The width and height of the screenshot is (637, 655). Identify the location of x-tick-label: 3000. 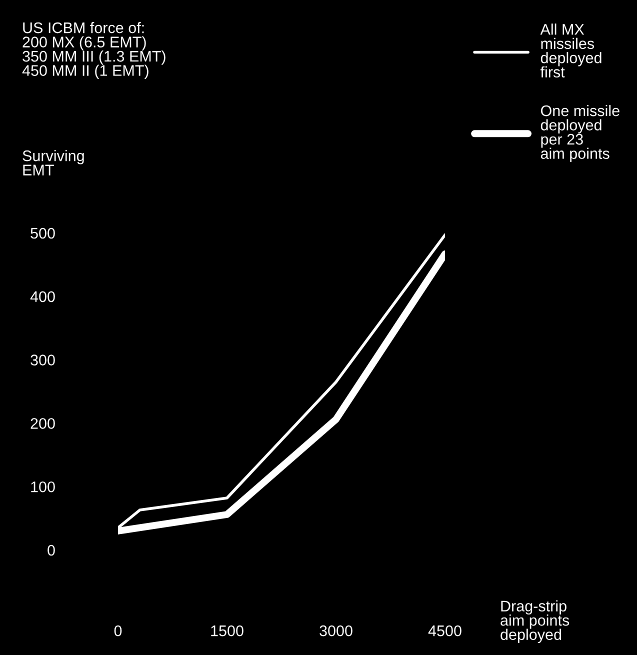
(336, 630).